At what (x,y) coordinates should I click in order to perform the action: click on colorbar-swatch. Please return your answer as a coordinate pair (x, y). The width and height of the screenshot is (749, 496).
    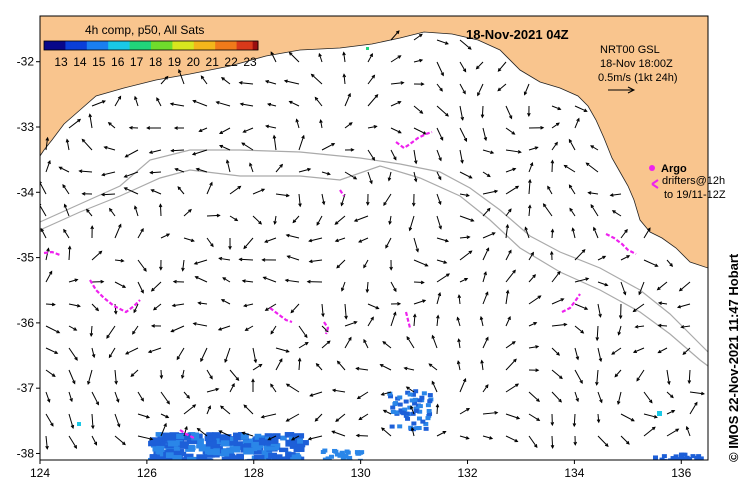
    Looking at the image, I should click on (255, 45).